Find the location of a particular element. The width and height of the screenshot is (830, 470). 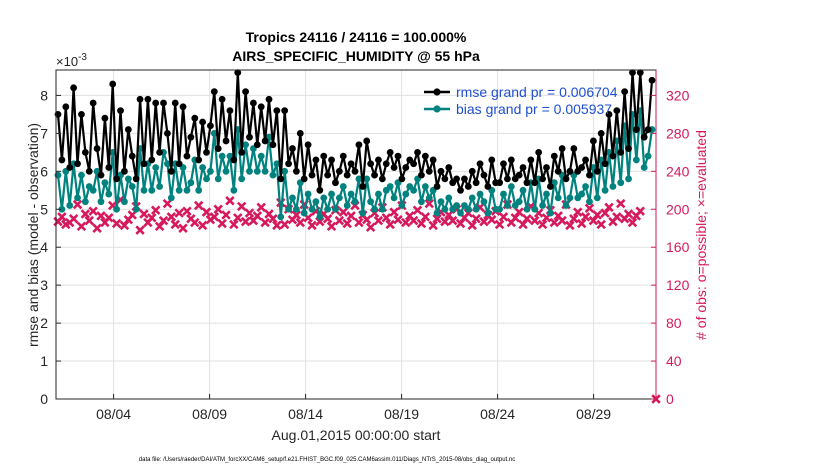

right-tick-label: 280 is located at coordinates (678, 133).